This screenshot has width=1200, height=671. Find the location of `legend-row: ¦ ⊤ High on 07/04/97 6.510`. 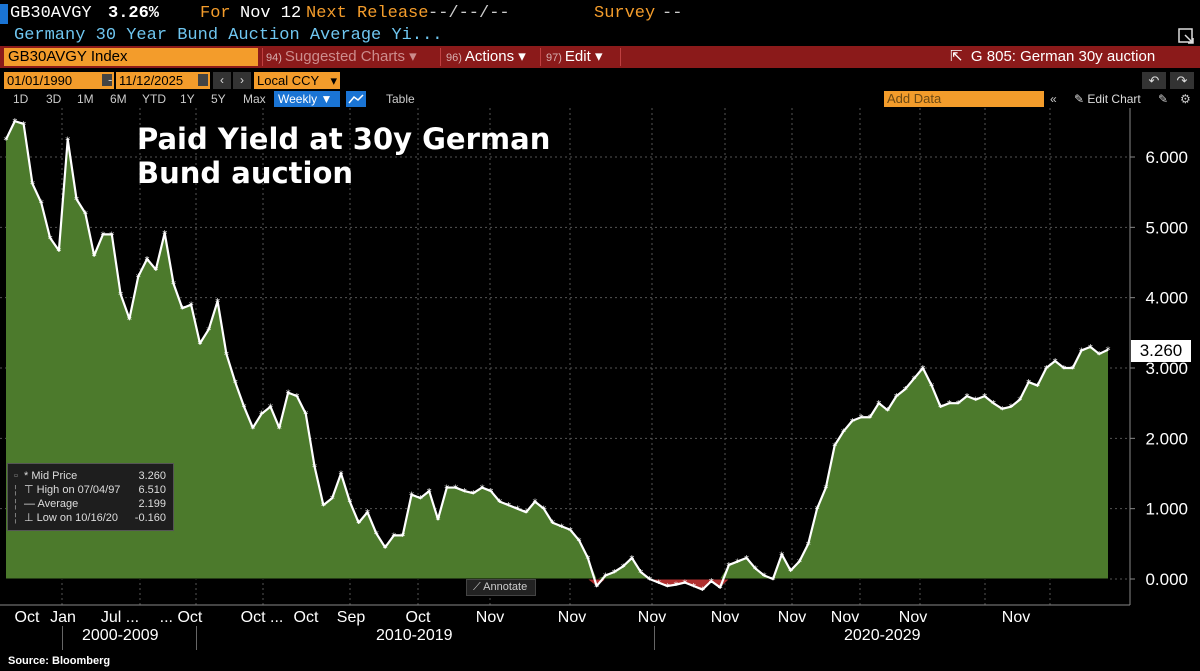

legend-row: ¦ ⊤ High on 07/04/97 6.510 is located at coordinates (92, 490).